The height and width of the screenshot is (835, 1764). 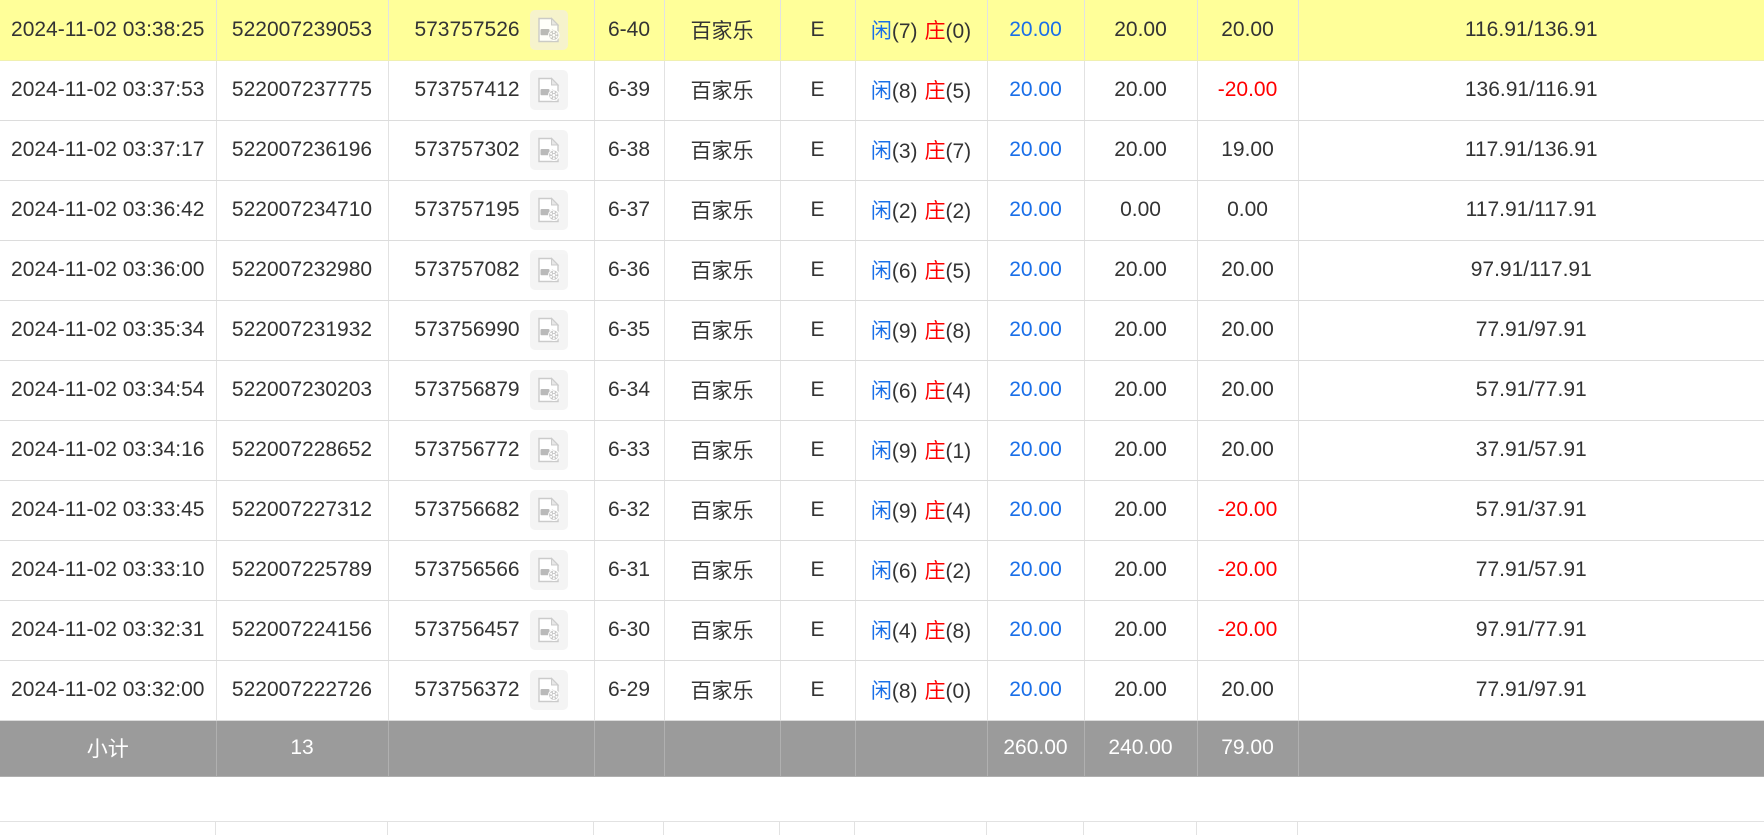 I want to click on bet-time: 2024-11-02 03:33:45, so click(x=108, y=509).